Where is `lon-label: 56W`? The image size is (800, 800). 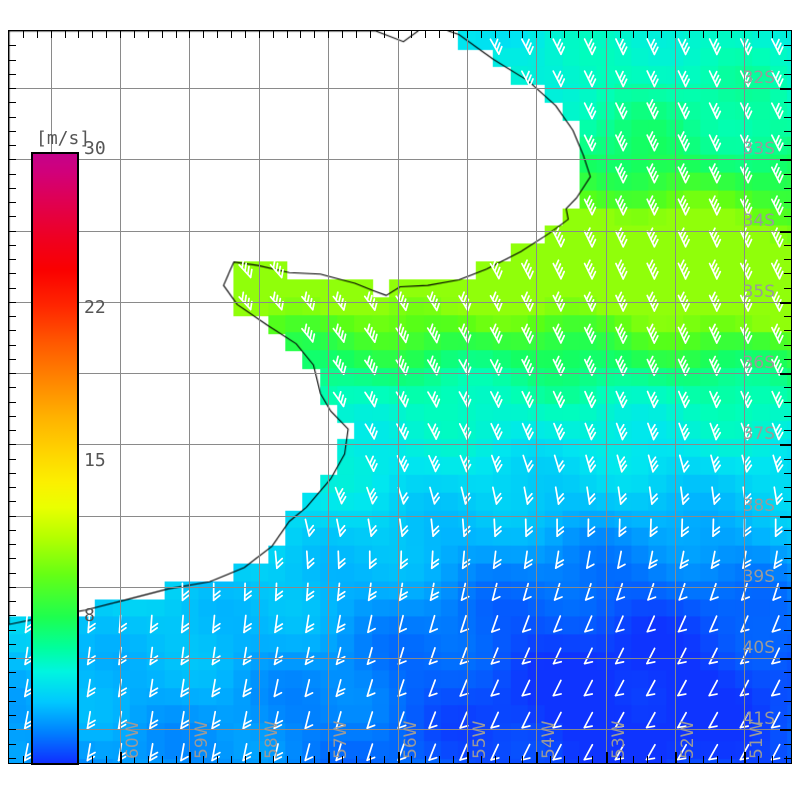
lon-label: 56W is located at coordinates (411, 739).